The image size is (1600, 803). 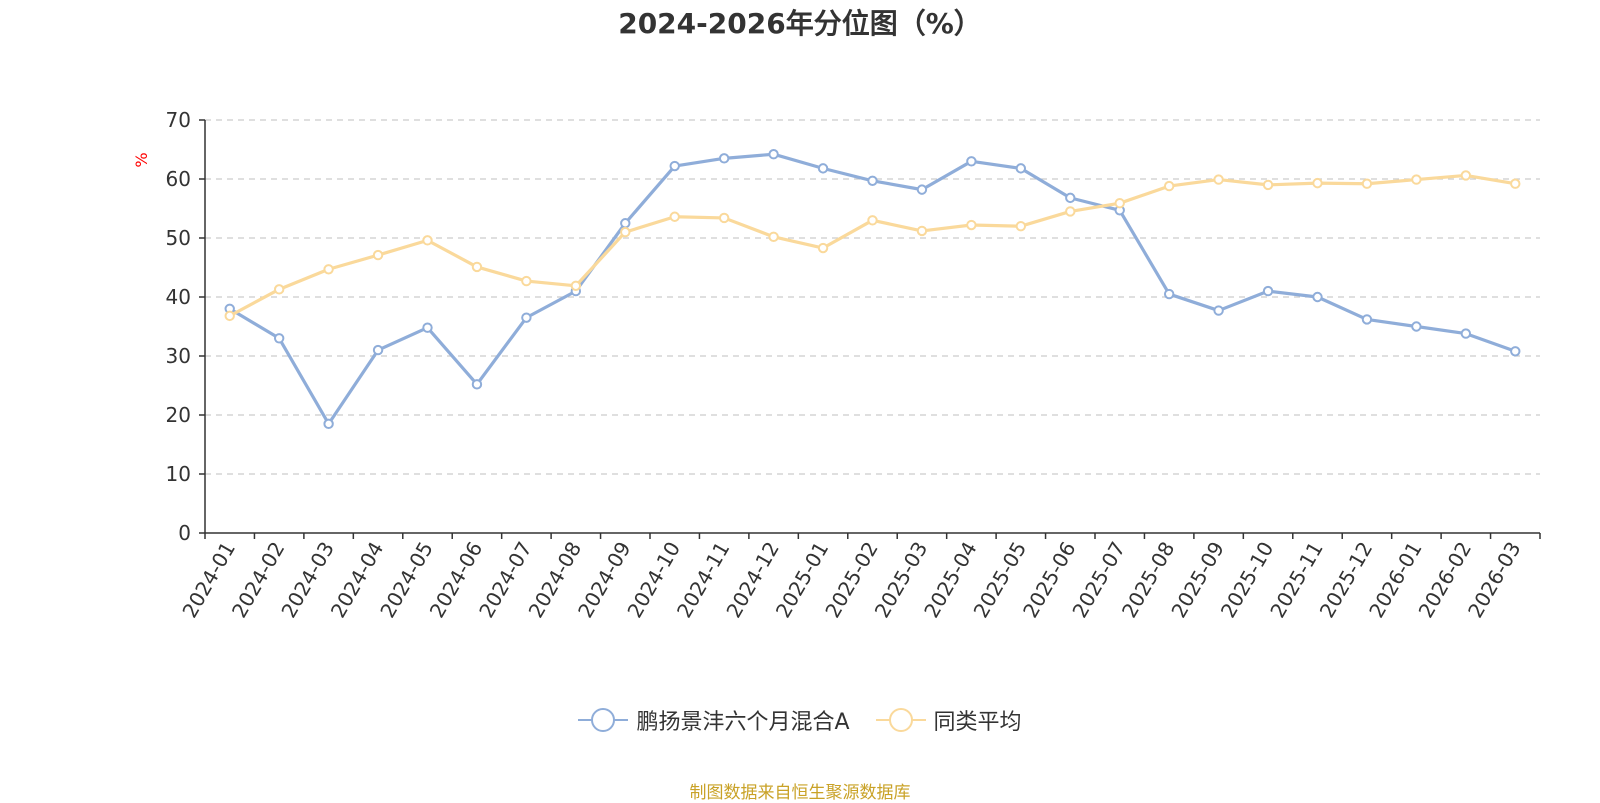 What do you see at coordinates (178, 415) in the screenshot?
I see `y-tick-label: 20` at bounding box center [178, 415].